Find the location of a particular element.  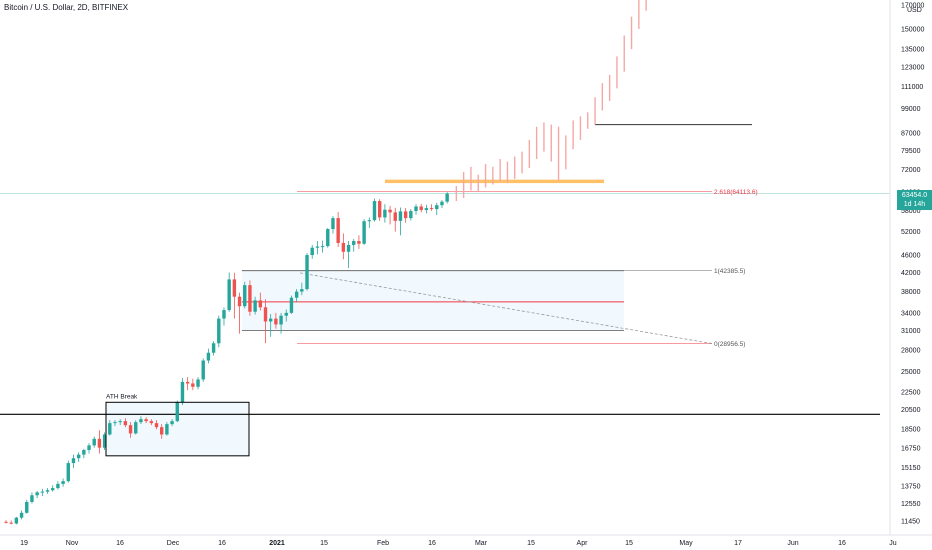

time-tick-label: Ju is located at coordinates (893, 543).